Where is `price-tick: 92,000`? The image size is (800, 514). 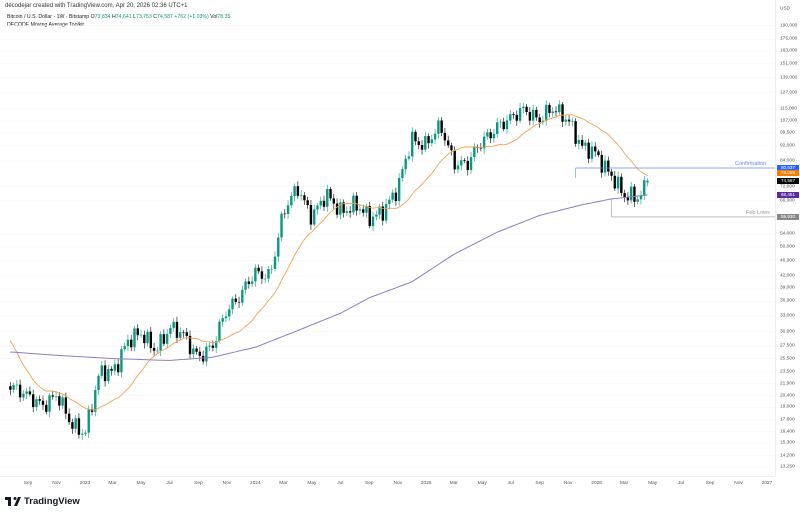 price-tick: 92,000 is located at coordinates (787, 146).